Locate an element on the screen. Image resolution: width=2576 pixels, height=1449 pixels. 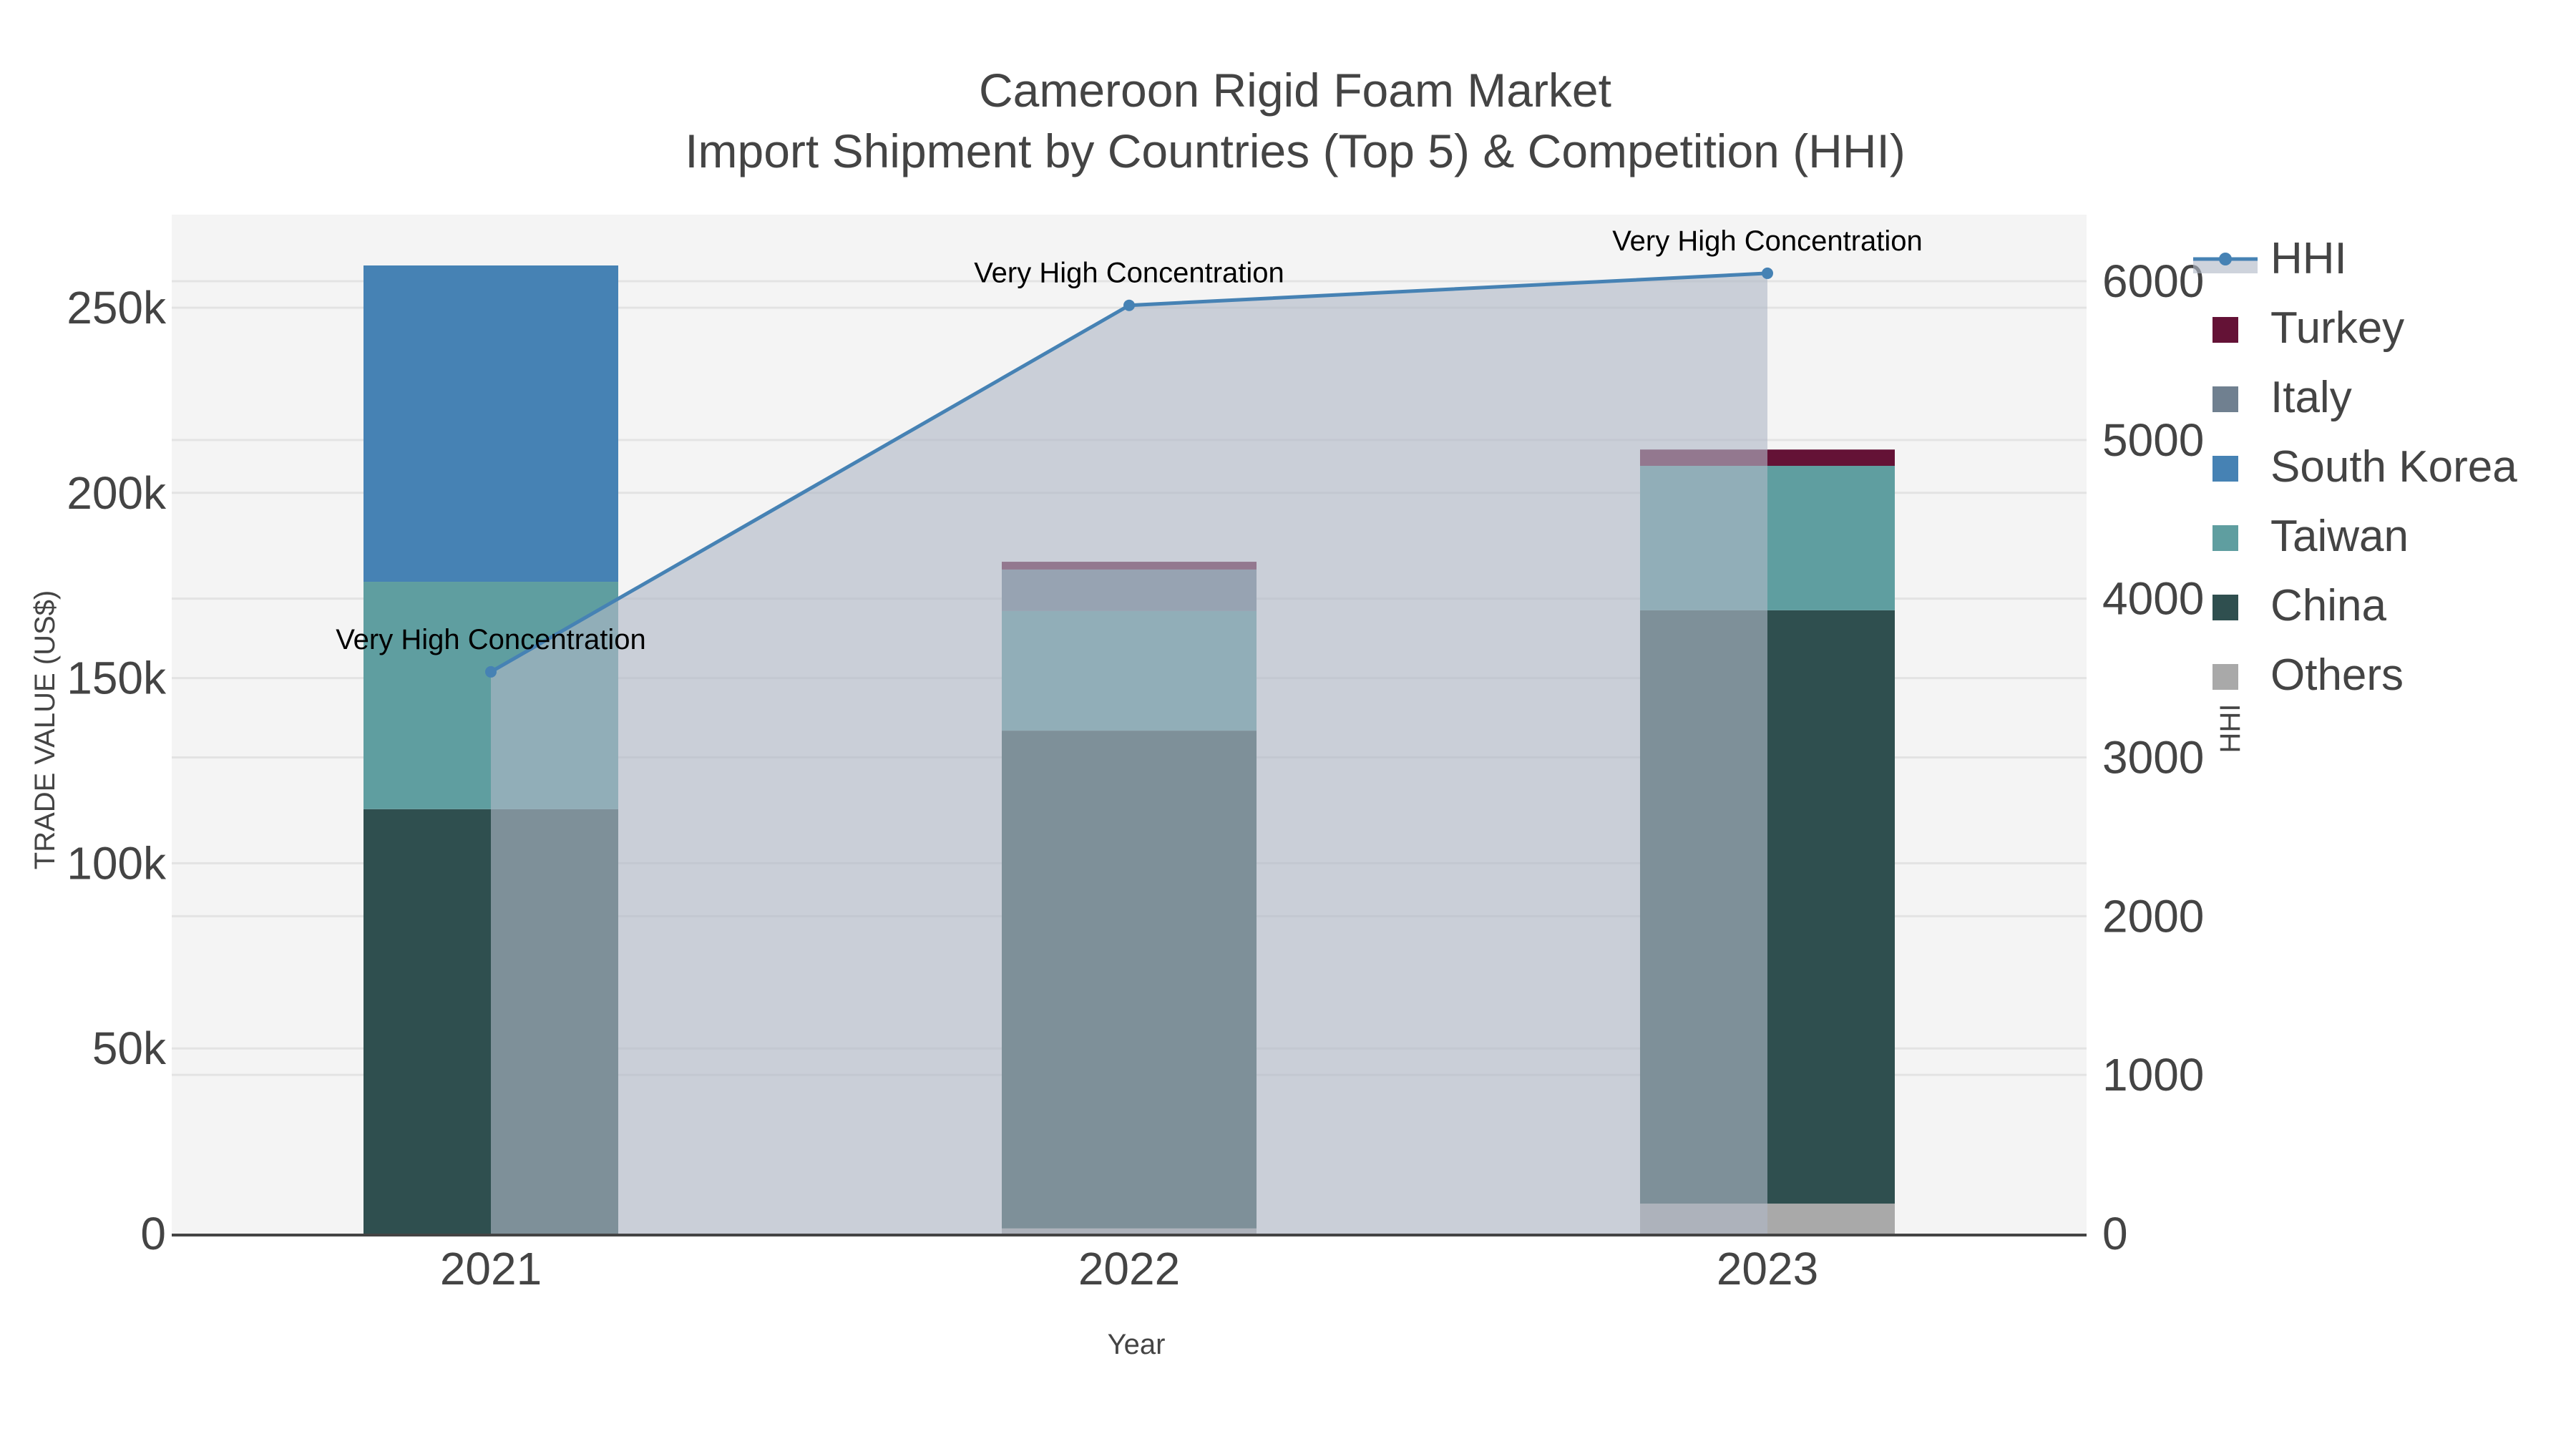
y-right-tick-label: 5000 is located at coordinates (2153, 440).